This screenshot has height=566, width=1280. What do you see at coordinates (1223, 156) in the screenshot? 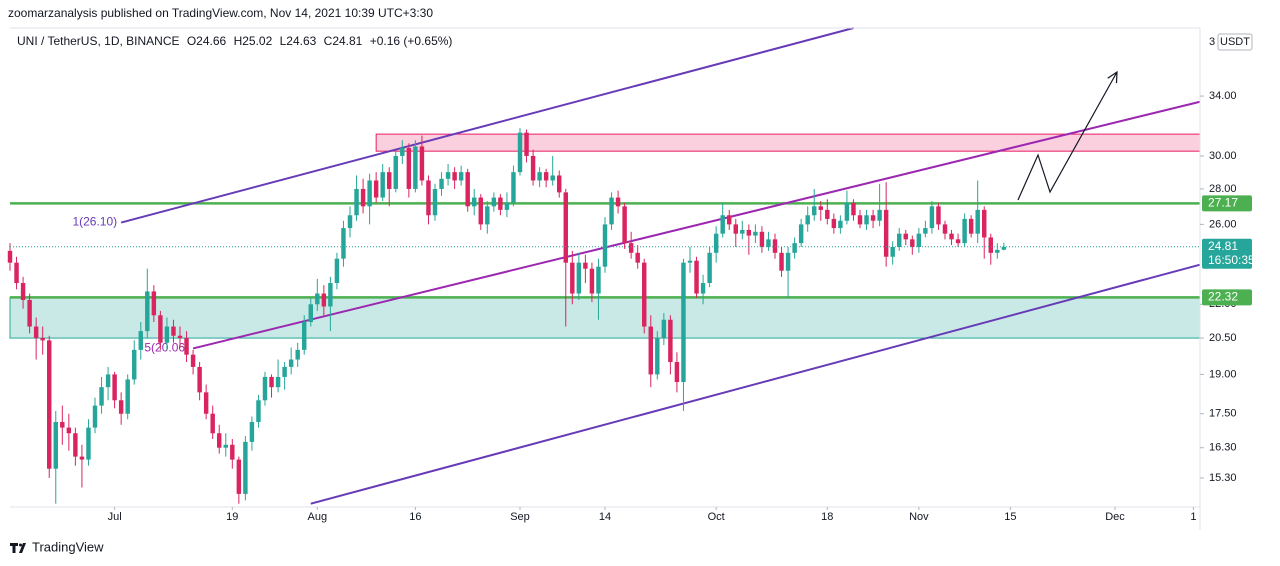
I see `y-tick-label: 30.00` at bounding box center [1223, 156].